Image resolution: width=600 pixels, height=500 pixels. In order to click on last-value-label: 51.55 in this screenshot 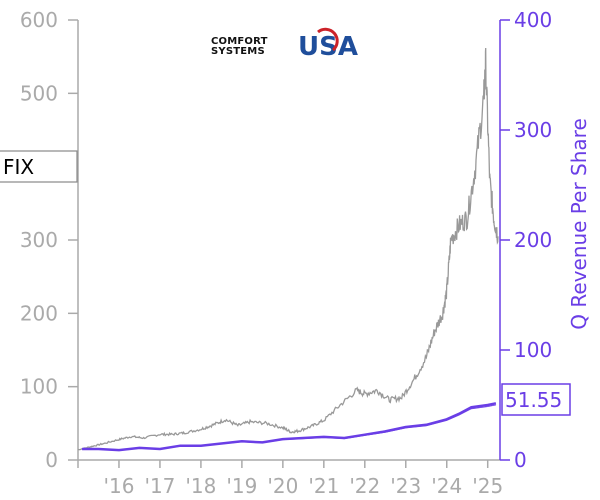, I will do `click(533, 400)`.